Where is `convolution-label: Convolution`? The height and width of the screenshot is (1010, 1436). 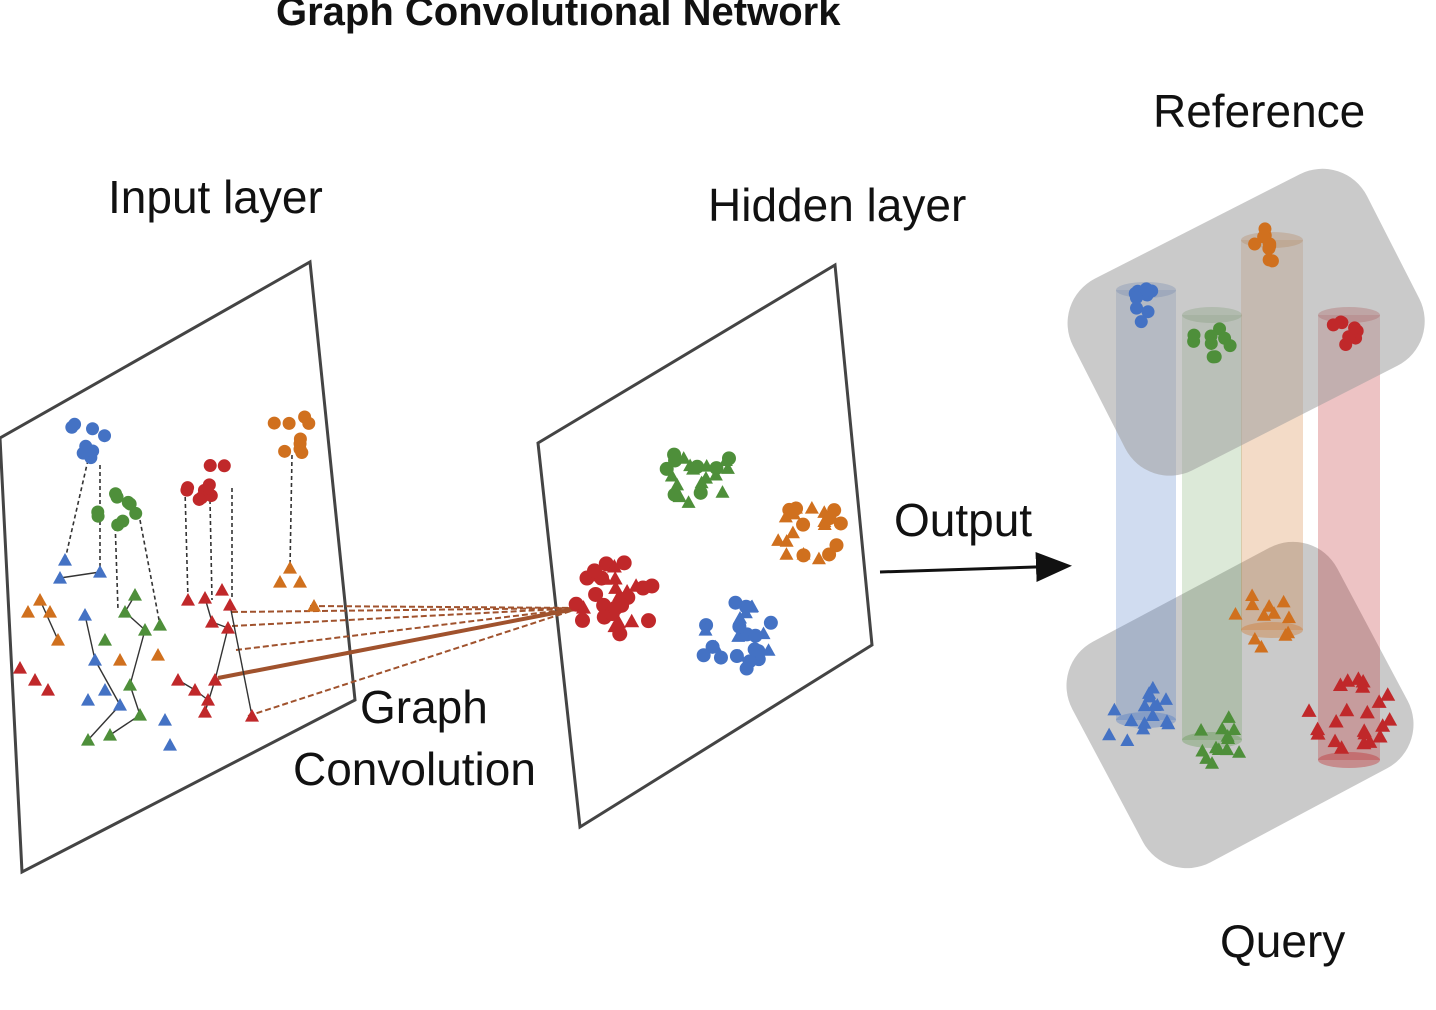
convolution-label: Convolution is located at coordinates (414, 769).